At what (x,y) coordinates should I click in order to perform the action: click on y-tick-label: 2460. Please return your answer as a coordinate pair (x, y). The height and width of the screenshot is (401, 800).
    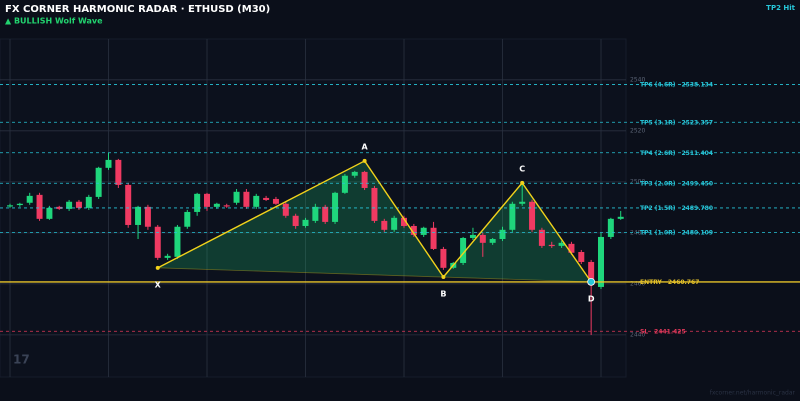
    Looking at the image, I should click on (637, 283).